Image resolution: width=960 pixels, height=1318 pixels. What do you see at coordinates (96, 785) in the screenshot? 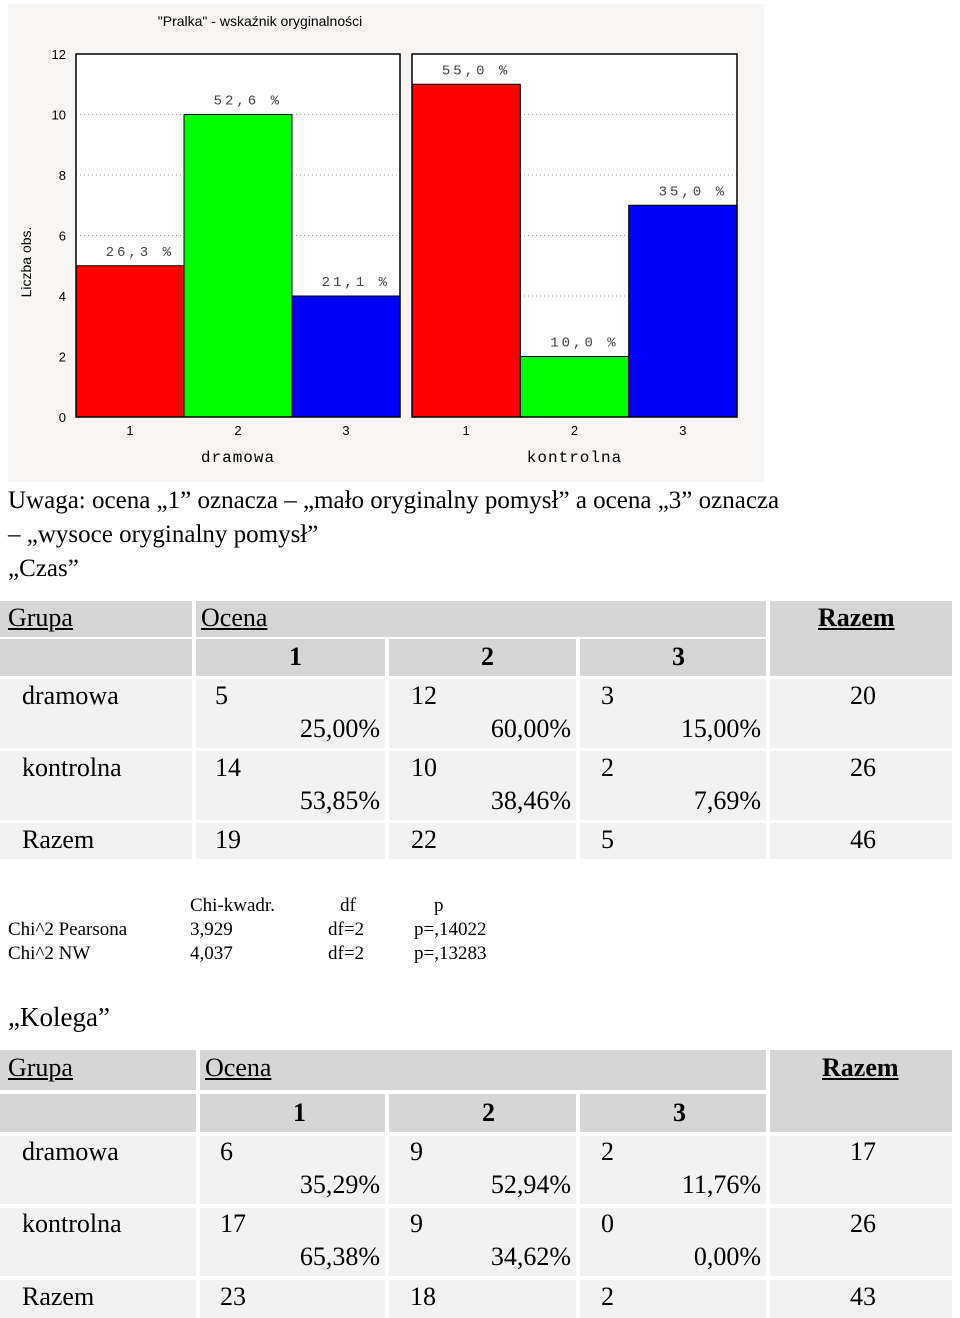
I see `row-name-cell: kontrolna` at bounding box center [96, 785].